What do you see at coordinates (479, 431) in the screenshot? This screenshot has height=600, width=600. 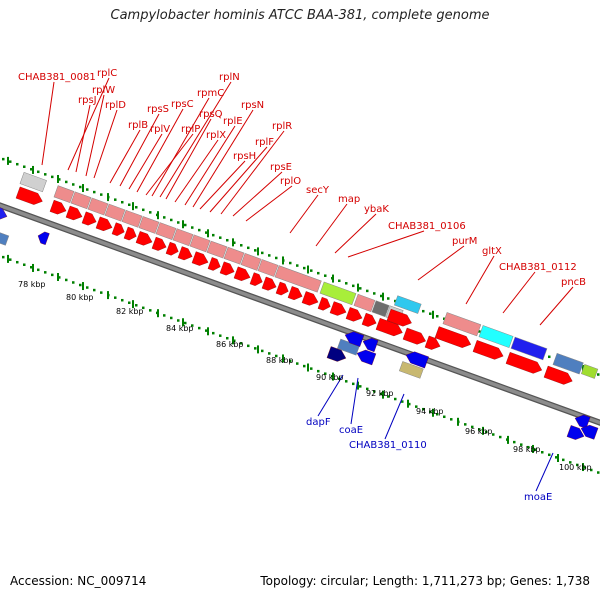 I see `kbp-label: 96 kbp` at bounding box center [479, 431].